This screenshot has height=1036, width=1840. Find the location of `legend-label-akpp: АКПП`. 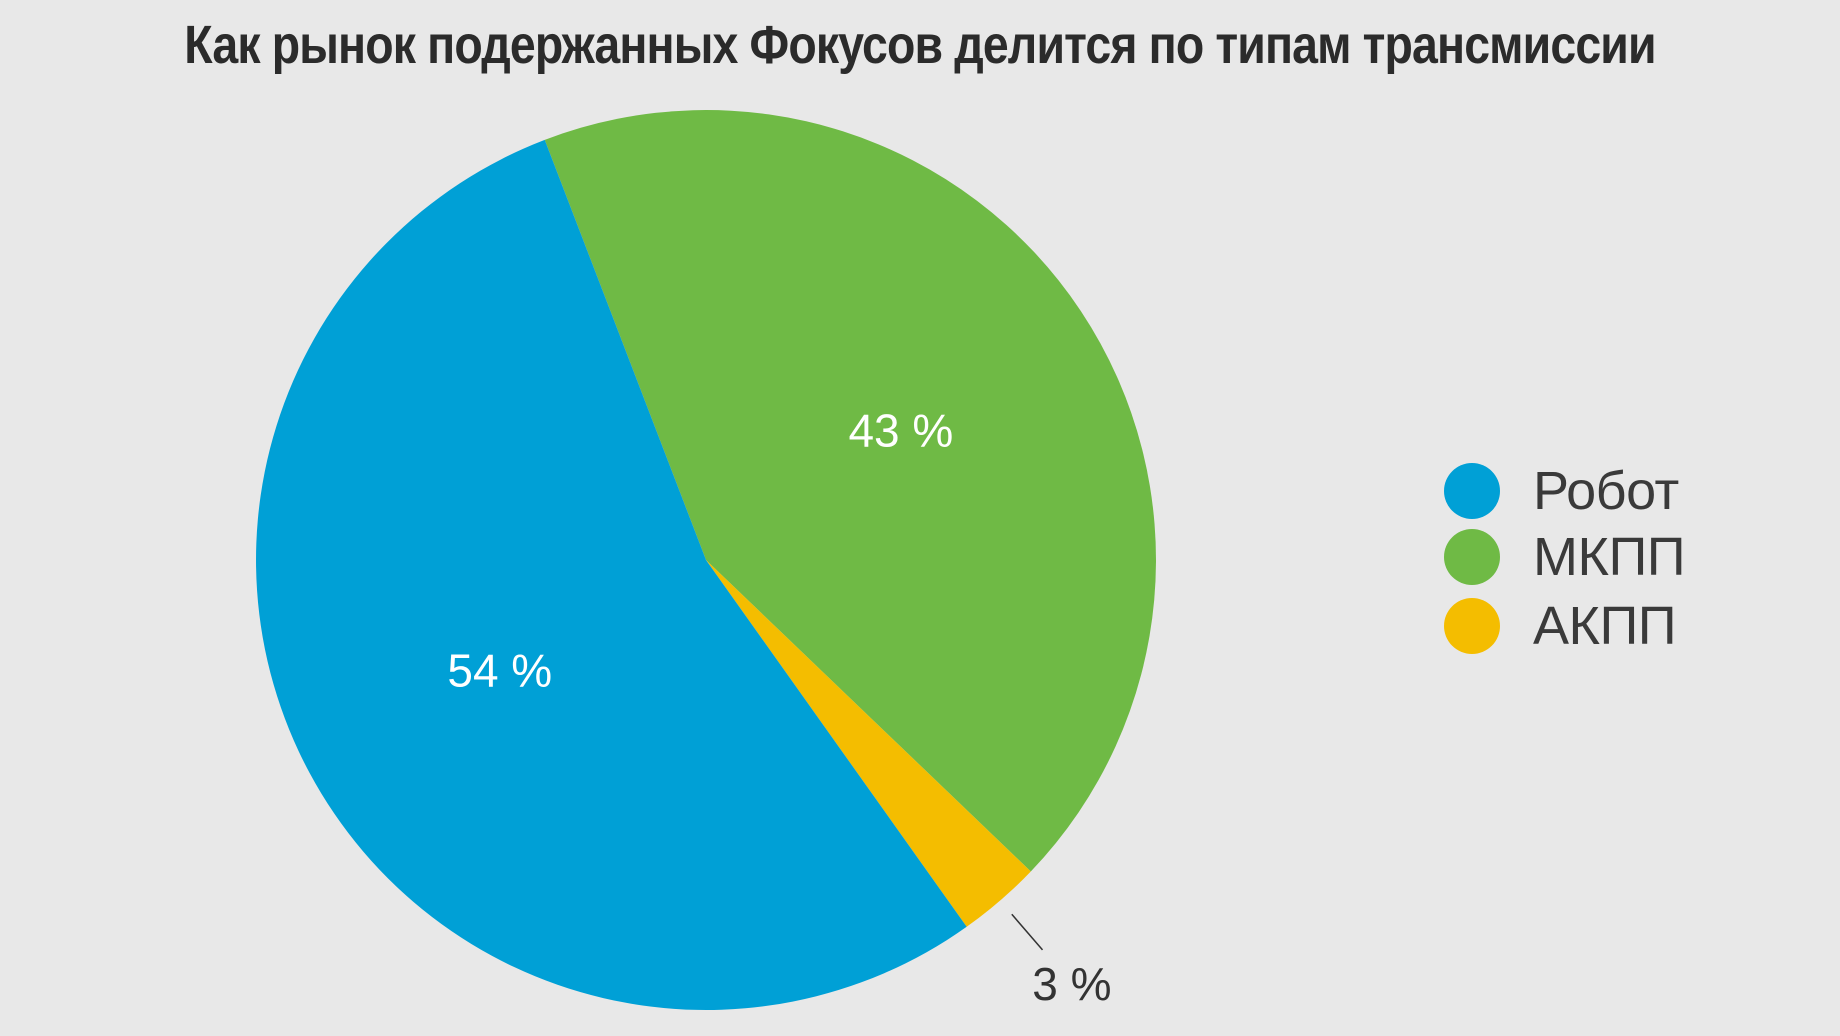

legend-label-akpp: АКПП is located at coordinates (1605, 626).